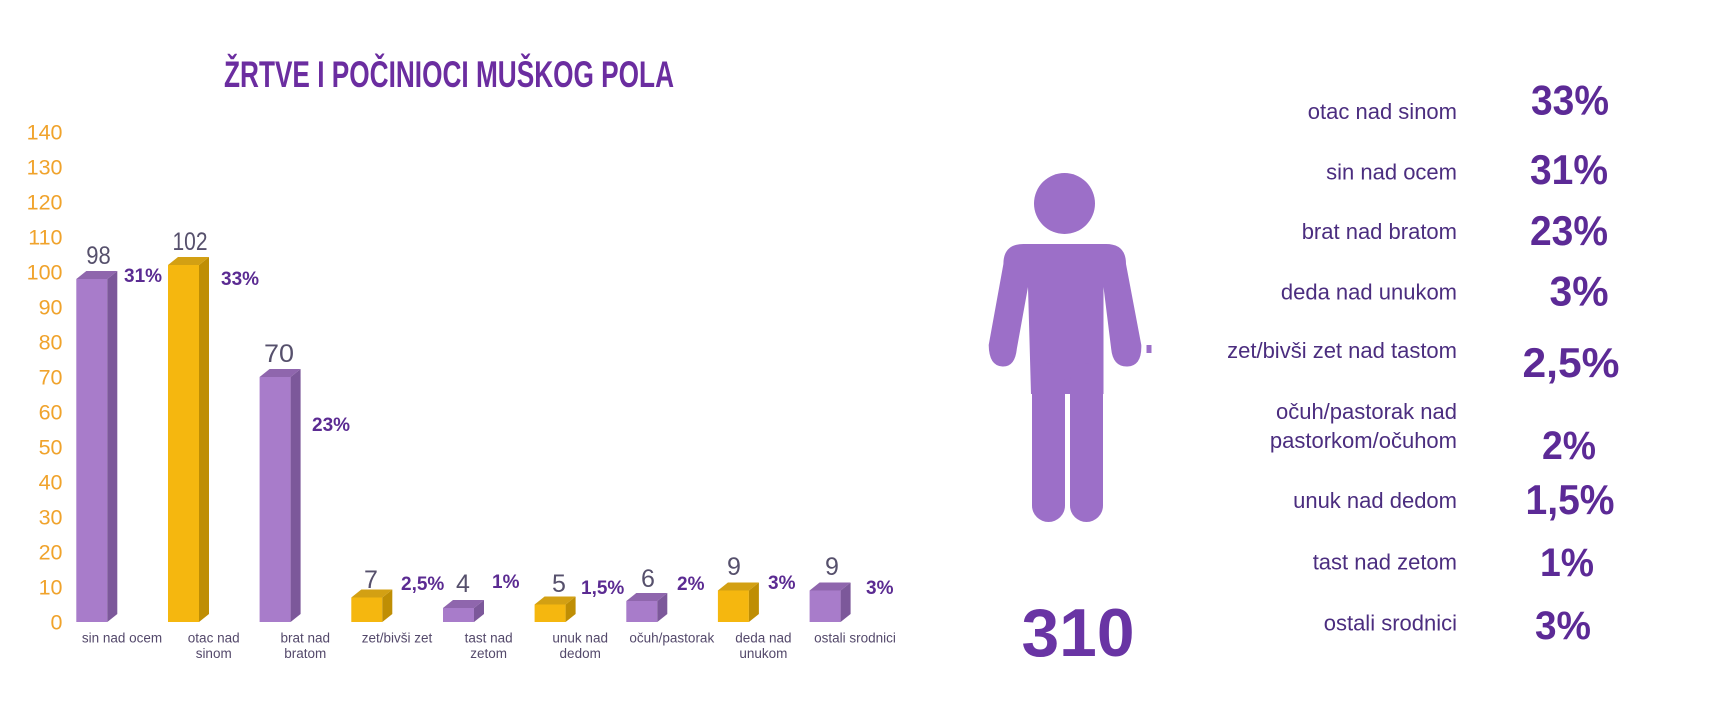 This screenshot has height=726, width=1733. Describe the element at coordinates (1379, 231) in the screenshot. I see `svg-text: brat nad bratom` at that location.